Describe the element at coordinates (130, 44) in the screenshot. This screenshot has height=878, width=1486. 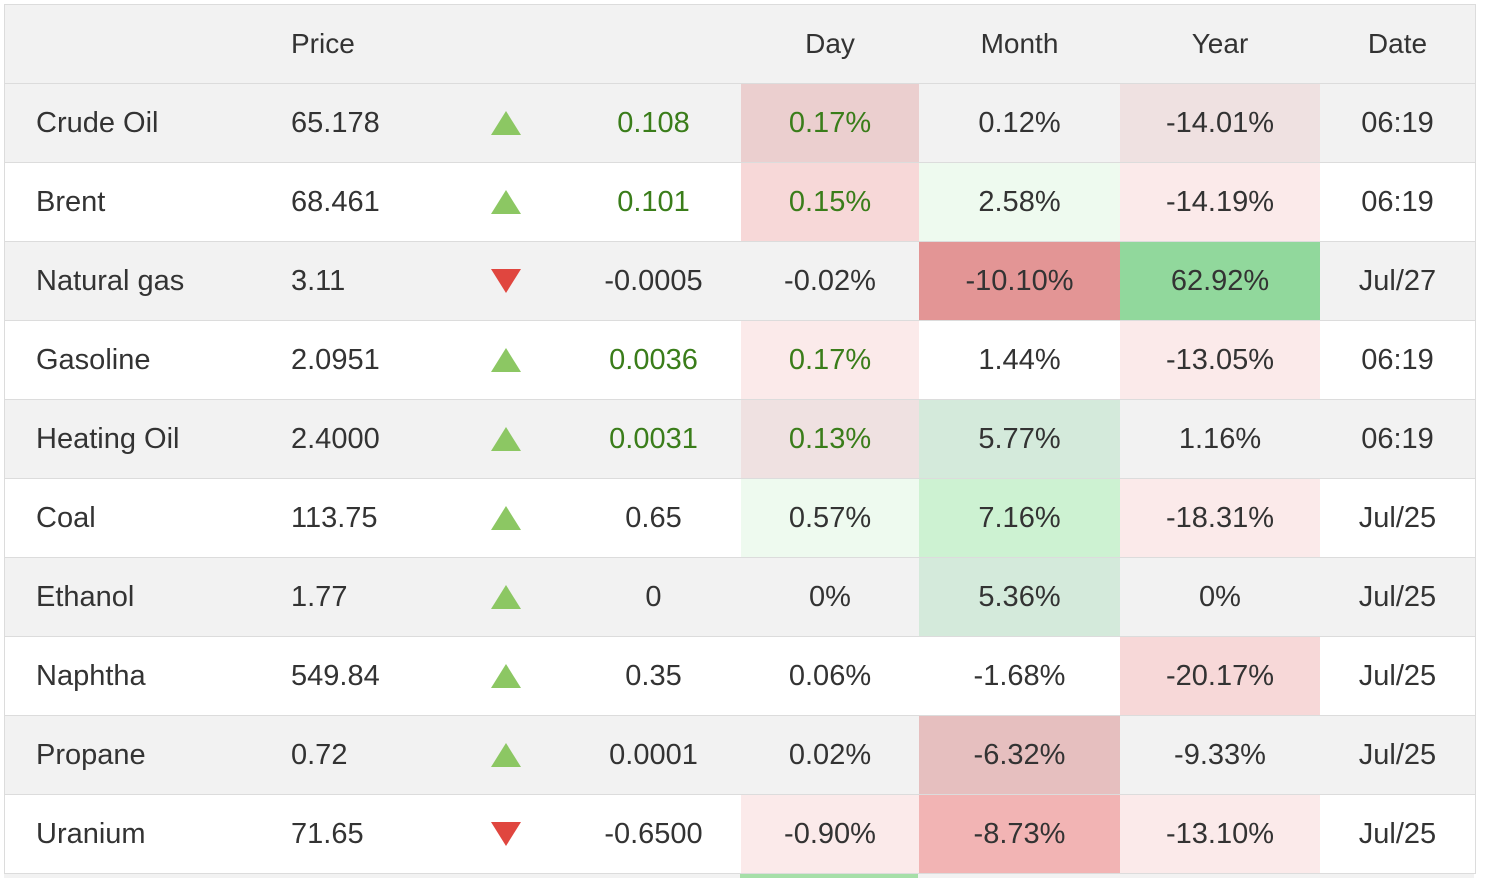
I see `header-name` at that location.